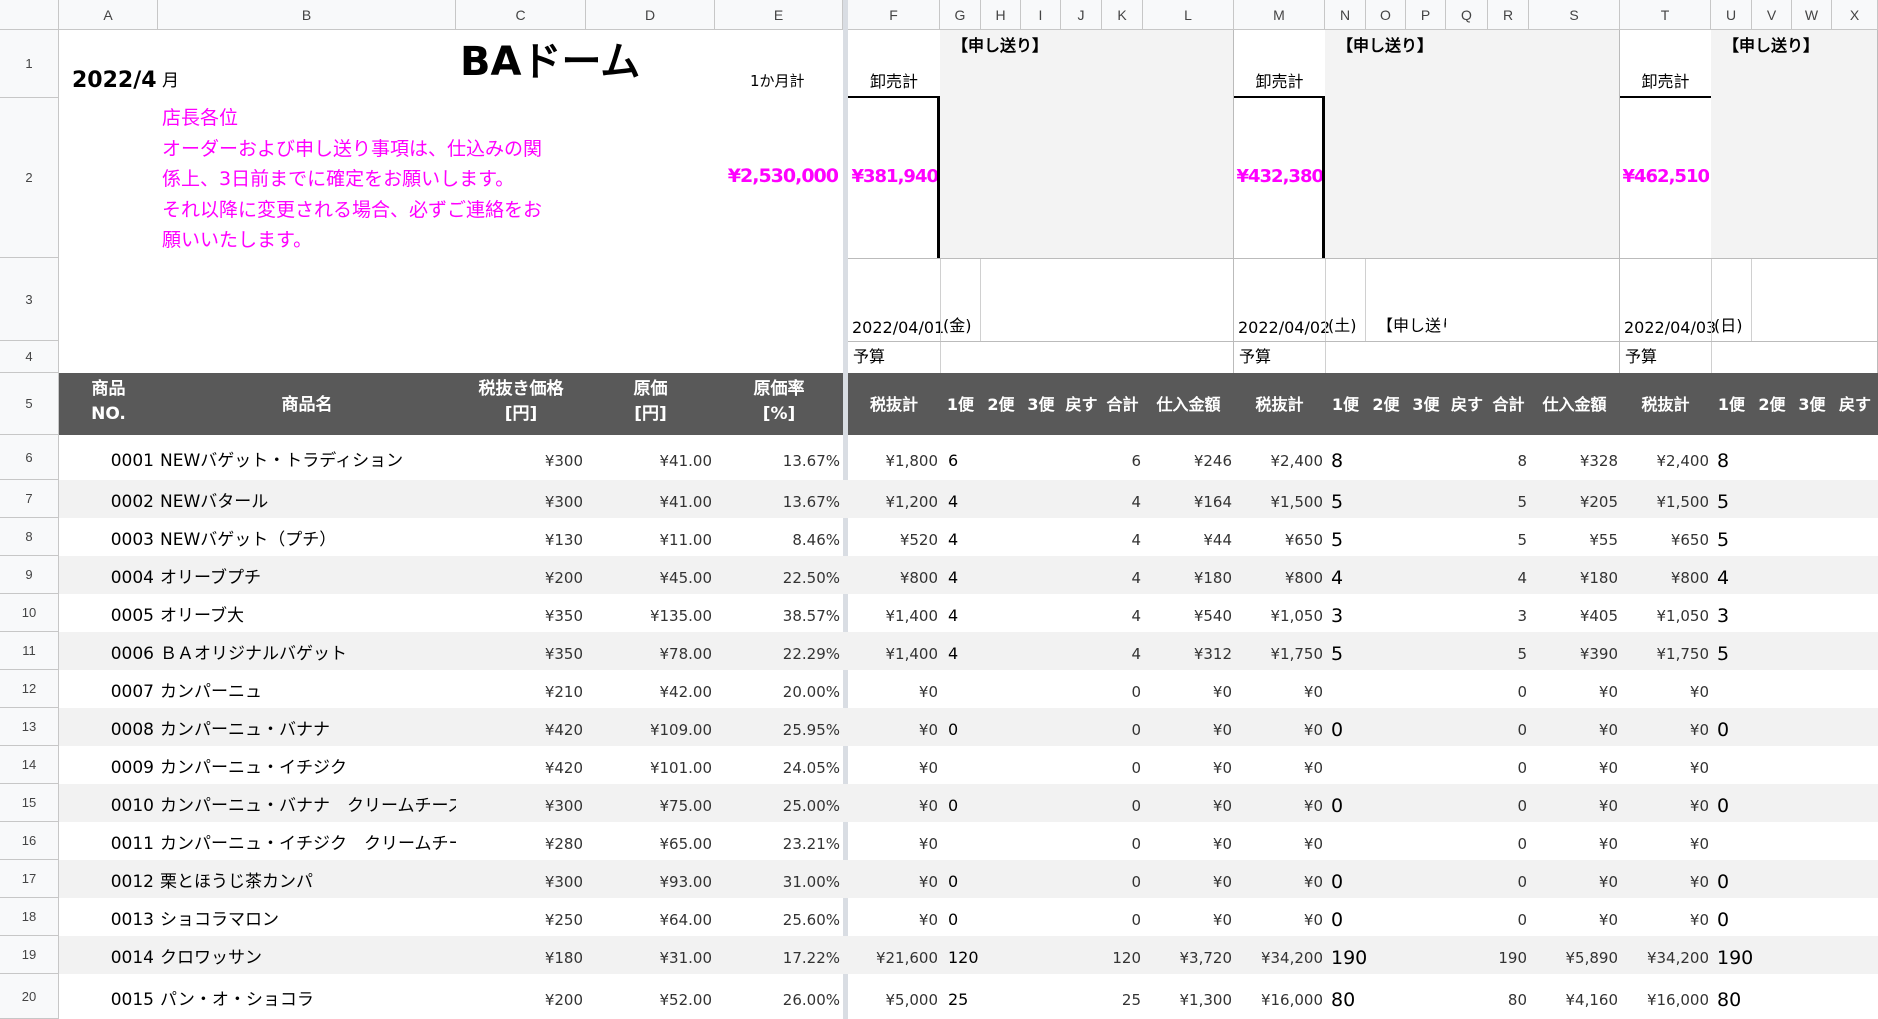 The width and height of the screenshot is (1878, 1019). What do you see at coordinates (132, 844) in the screenshot?
I see `product-no: 0011` at bounding box center [132, 844].